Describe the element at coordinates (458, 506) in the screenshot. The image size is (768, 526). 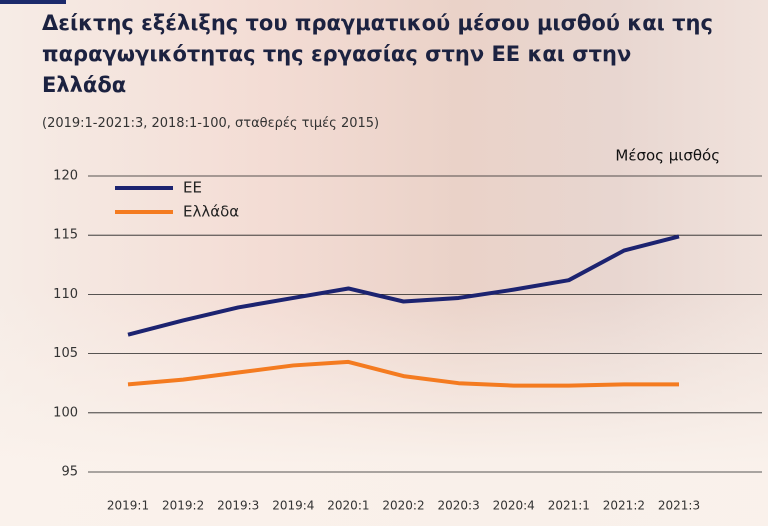
I see `x-tick-label: 2020:3` at that location.